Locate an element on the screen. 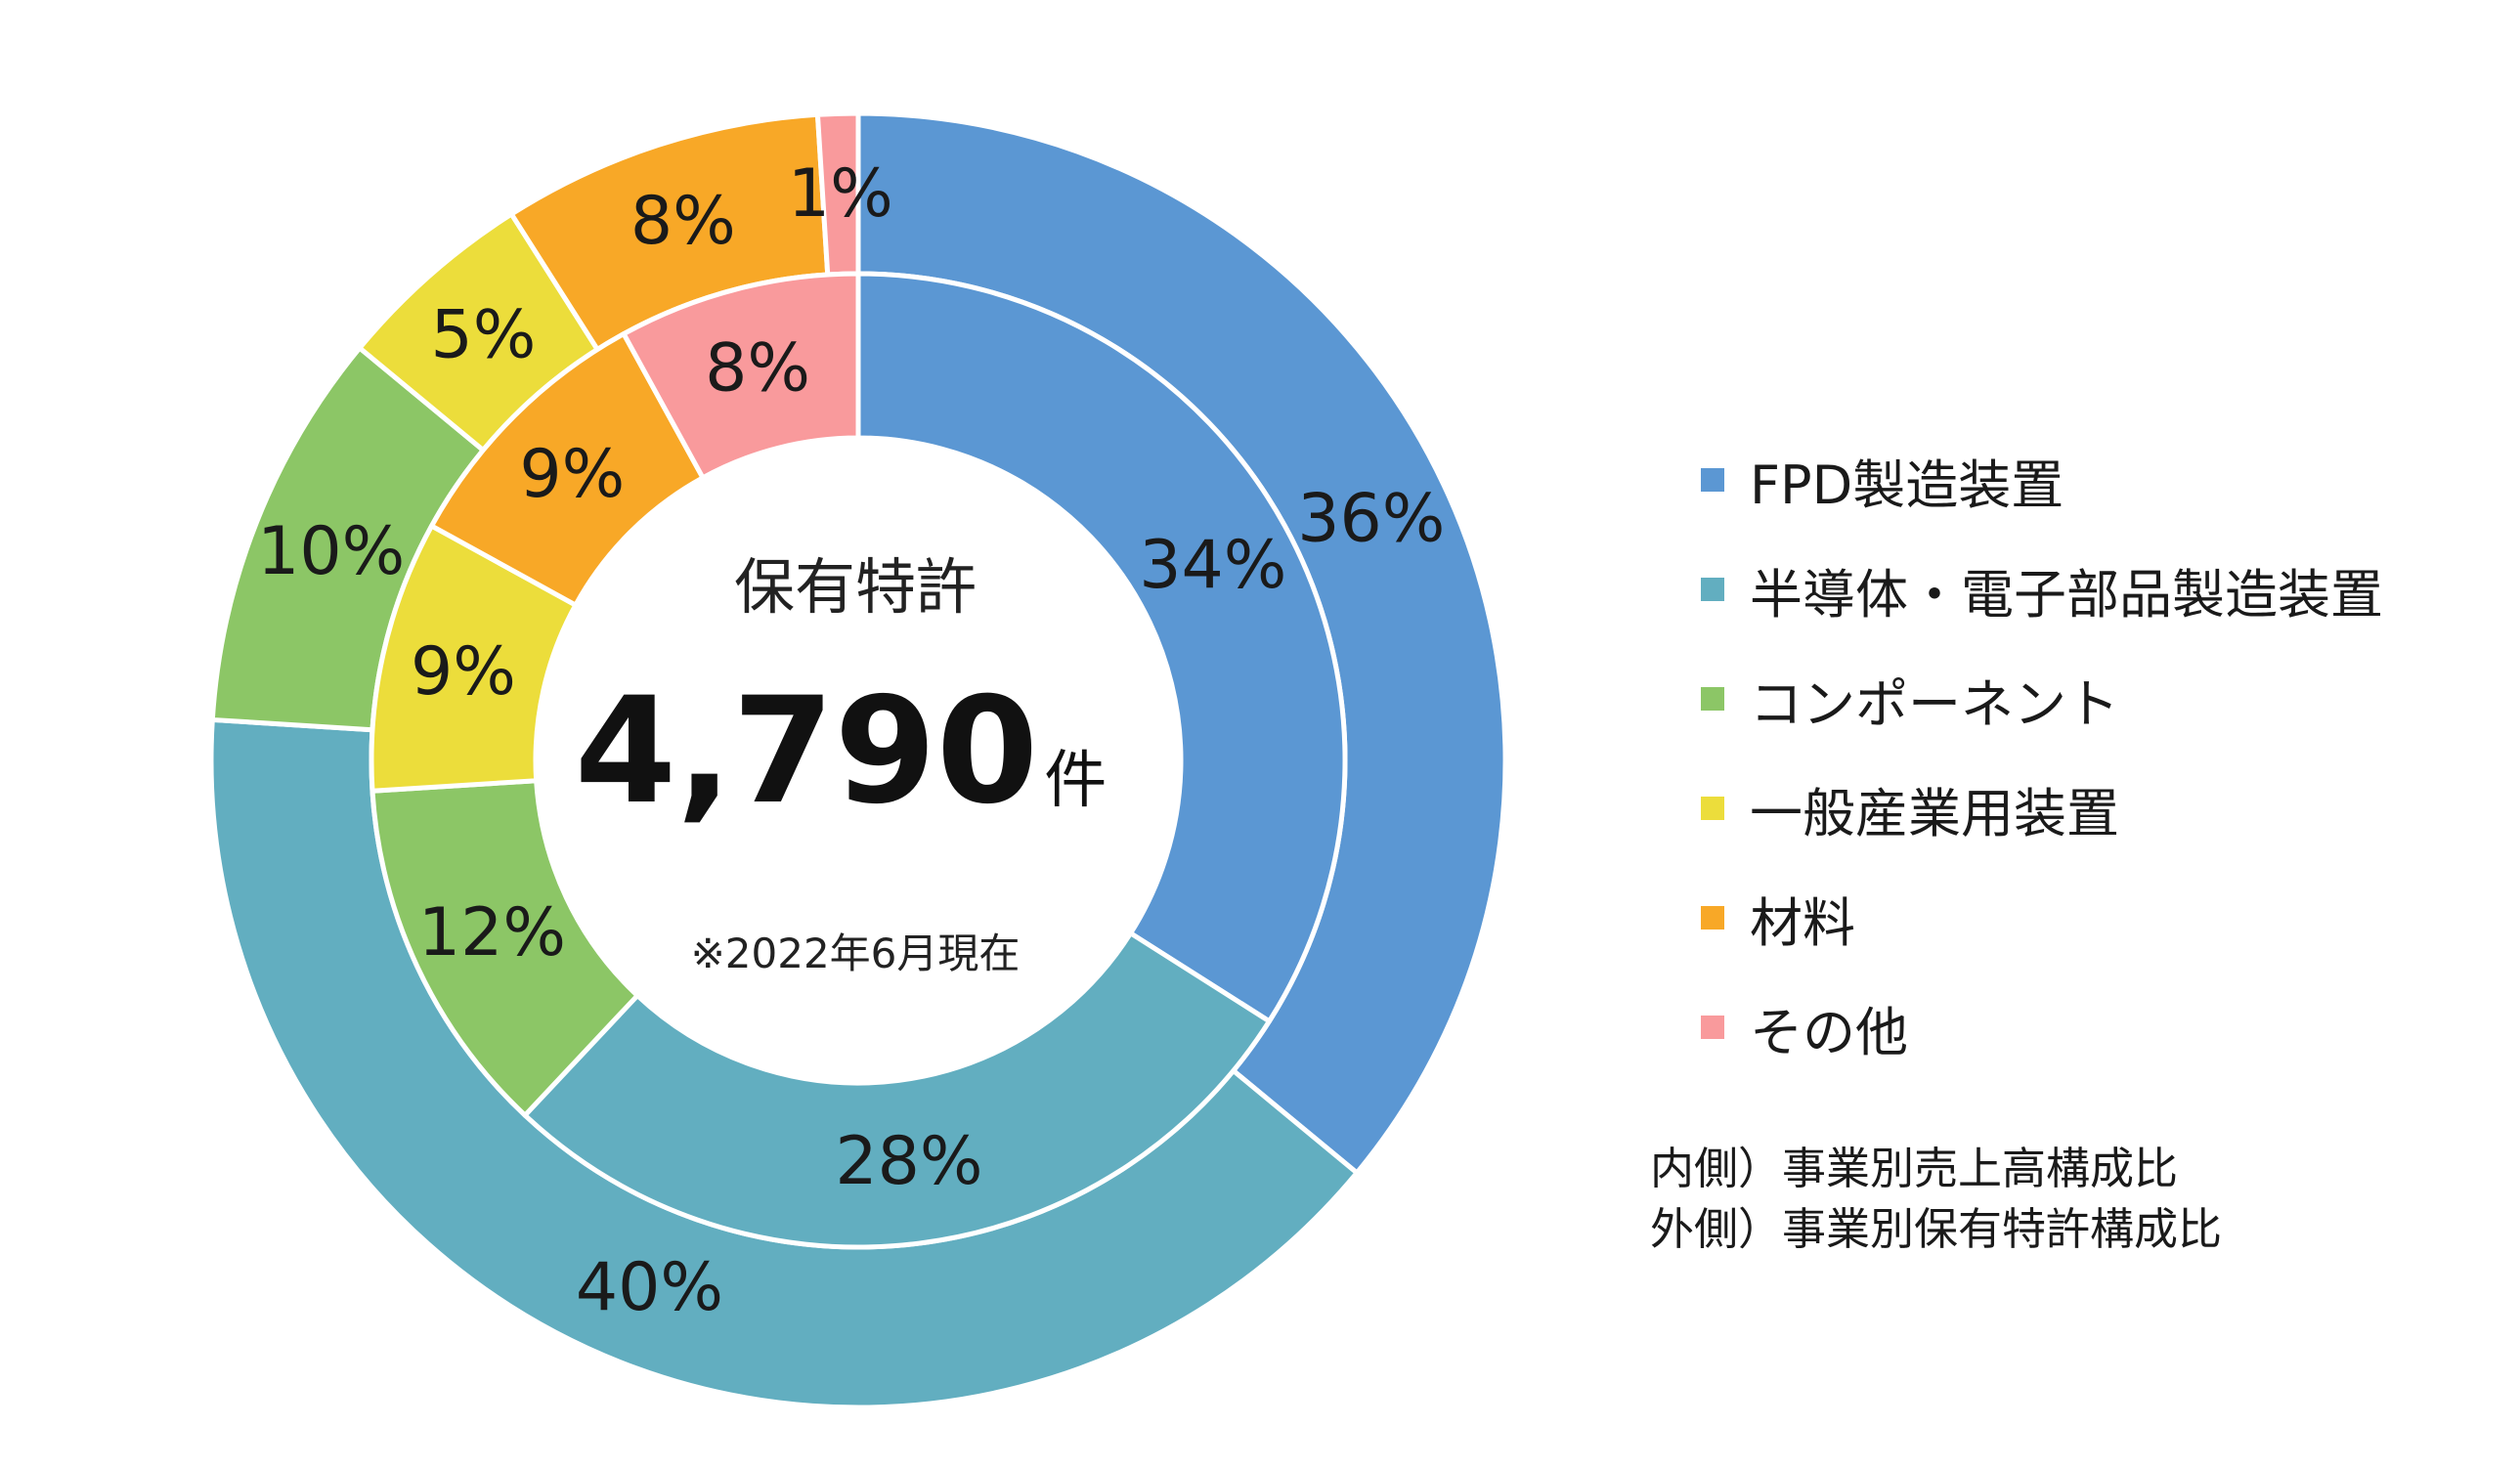  legend-item: 一般産業用装置 is located at coordinates (2042, 808).